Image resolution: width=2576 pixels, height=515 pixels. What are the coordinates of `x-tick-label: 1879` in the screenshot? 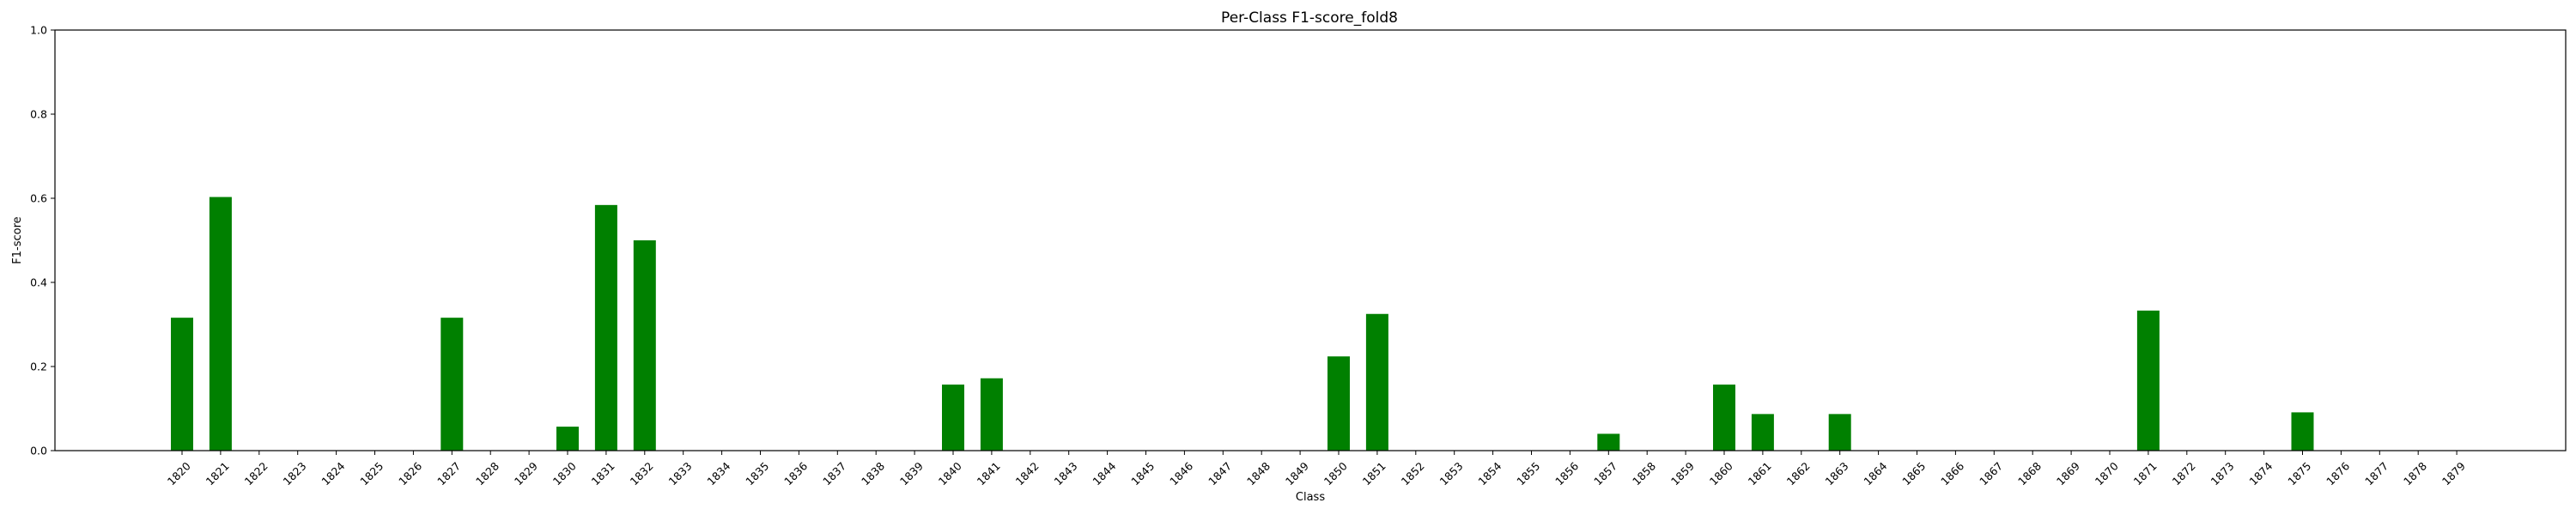 It's located at (2453, 473).